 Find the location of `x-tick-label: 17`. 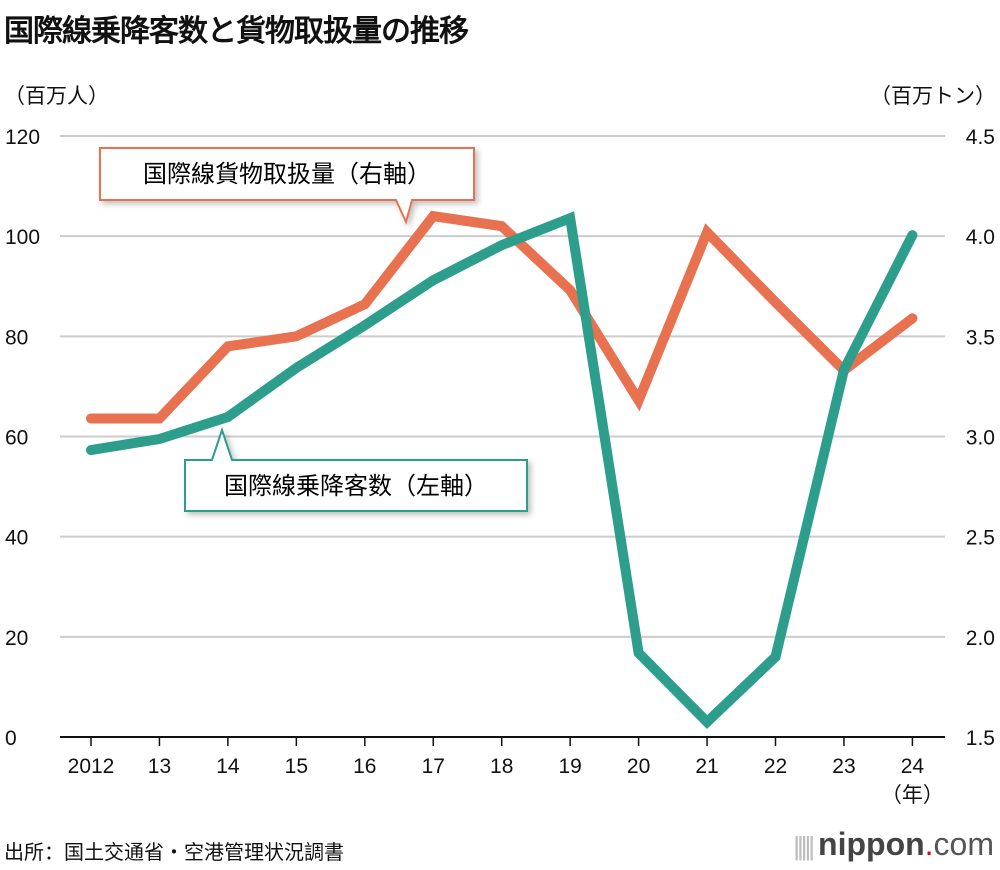

x-tick-label: 17 is located at coordinates (433, 766).